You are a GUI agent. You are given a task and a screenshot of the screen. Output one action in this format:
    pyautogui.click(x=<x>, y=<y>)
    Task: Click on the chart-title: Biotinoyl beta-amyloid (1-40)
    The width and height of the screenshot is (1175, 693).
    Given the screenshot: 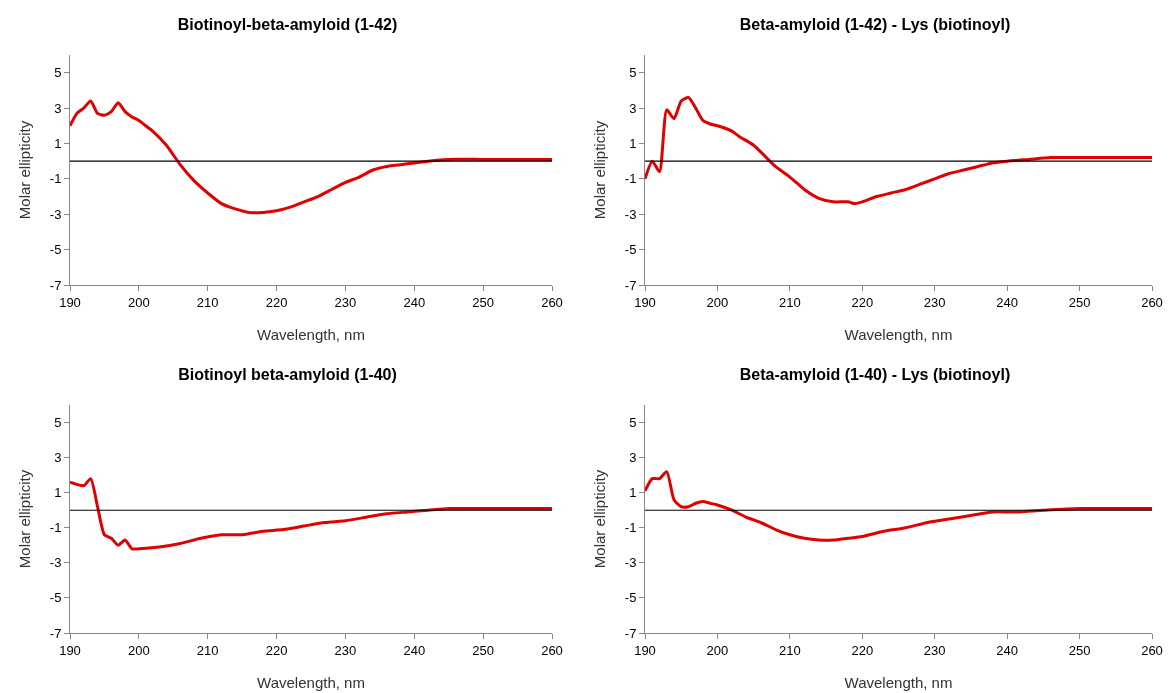 What is the action you would take?
    pyautogui.click(x=287, y=375)
    